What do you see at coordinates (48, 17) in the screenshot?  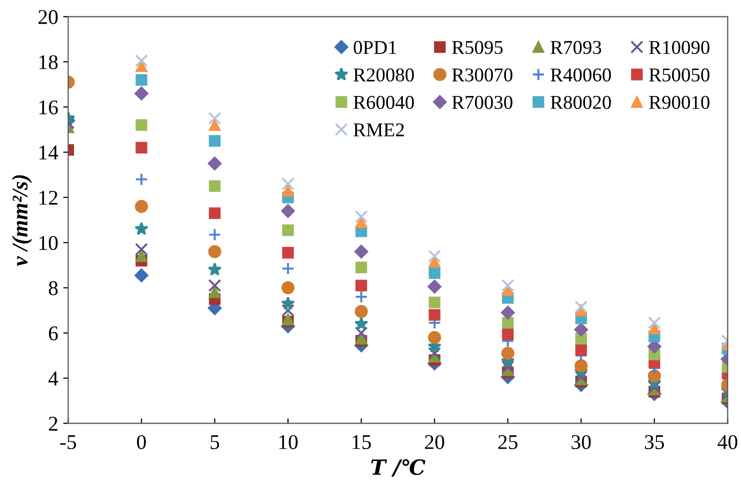 I see `y-tick-label: 20` at bounding box center [48, 17].